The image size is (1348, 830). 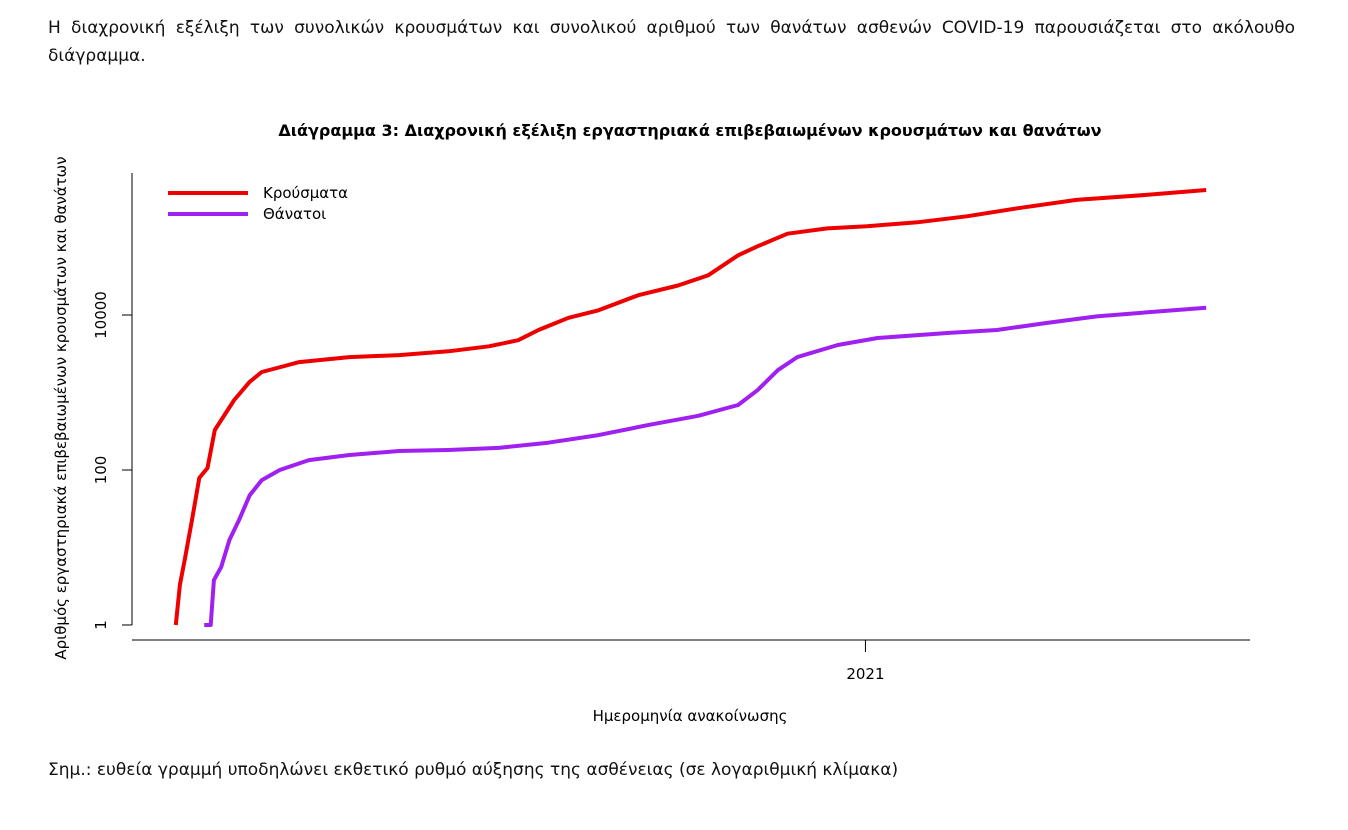 What do you see at coordinates (305, 193) in the screenshot?
I see `legend-label: Κρούσματα` at bounding box center [305, 193].